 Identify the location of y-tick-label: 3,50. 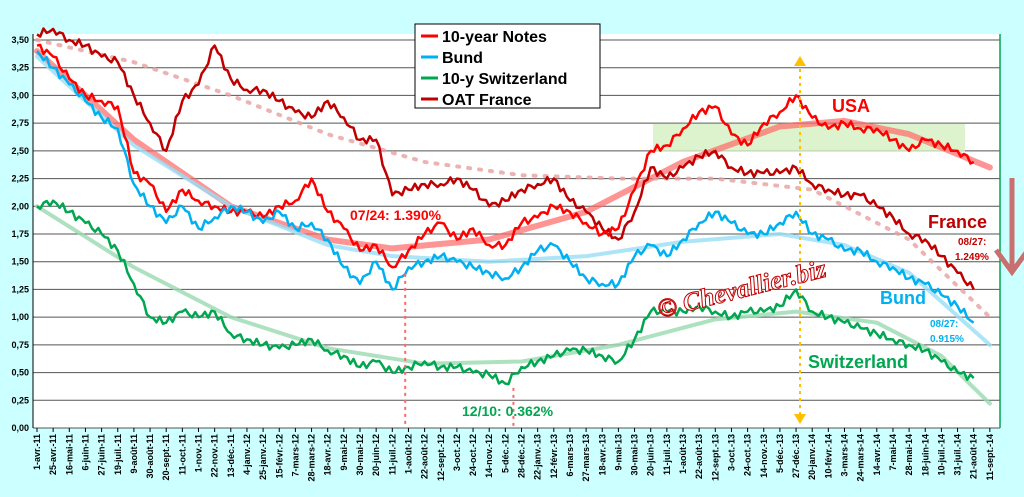
(20, 40).